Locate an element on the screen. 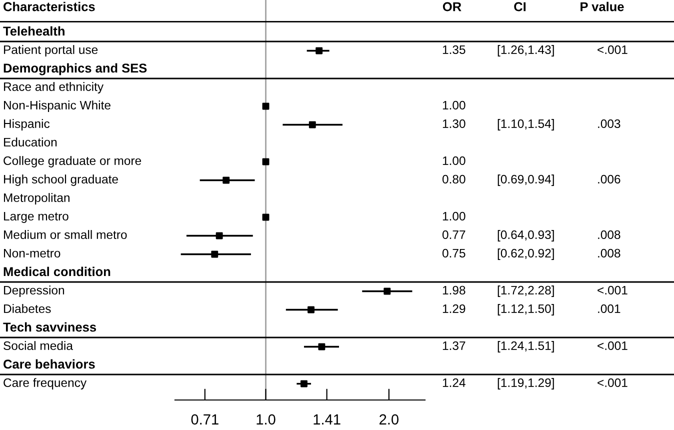 The width and height of the screenshot is (674, 430). data-label: 1.37 is located at coordinates (454, 345).